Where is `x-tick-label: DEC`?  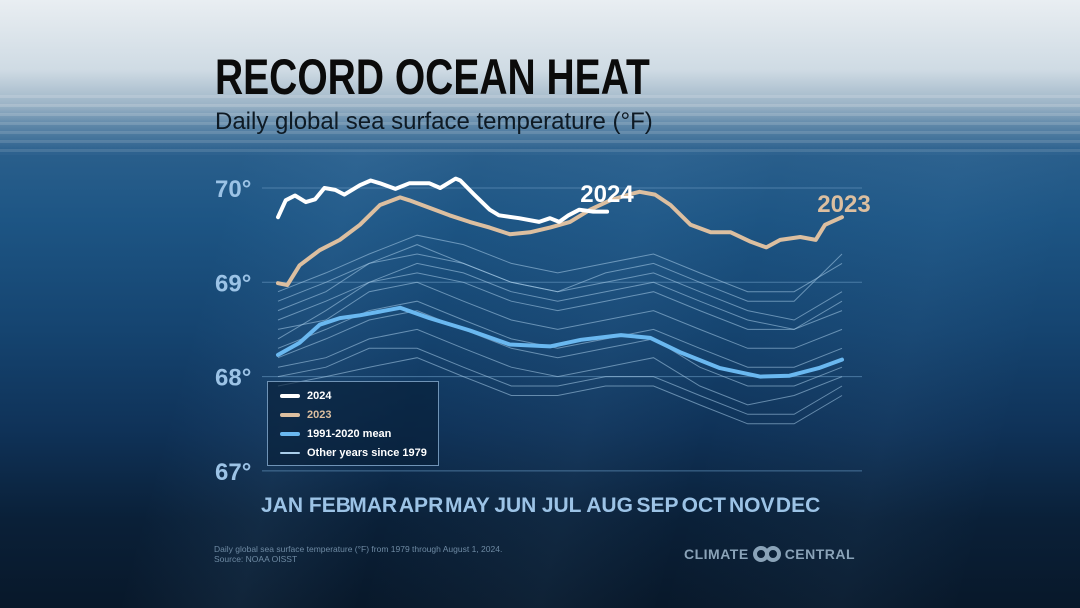 x-tick-label: DEC is located at coordinates (798, 505).